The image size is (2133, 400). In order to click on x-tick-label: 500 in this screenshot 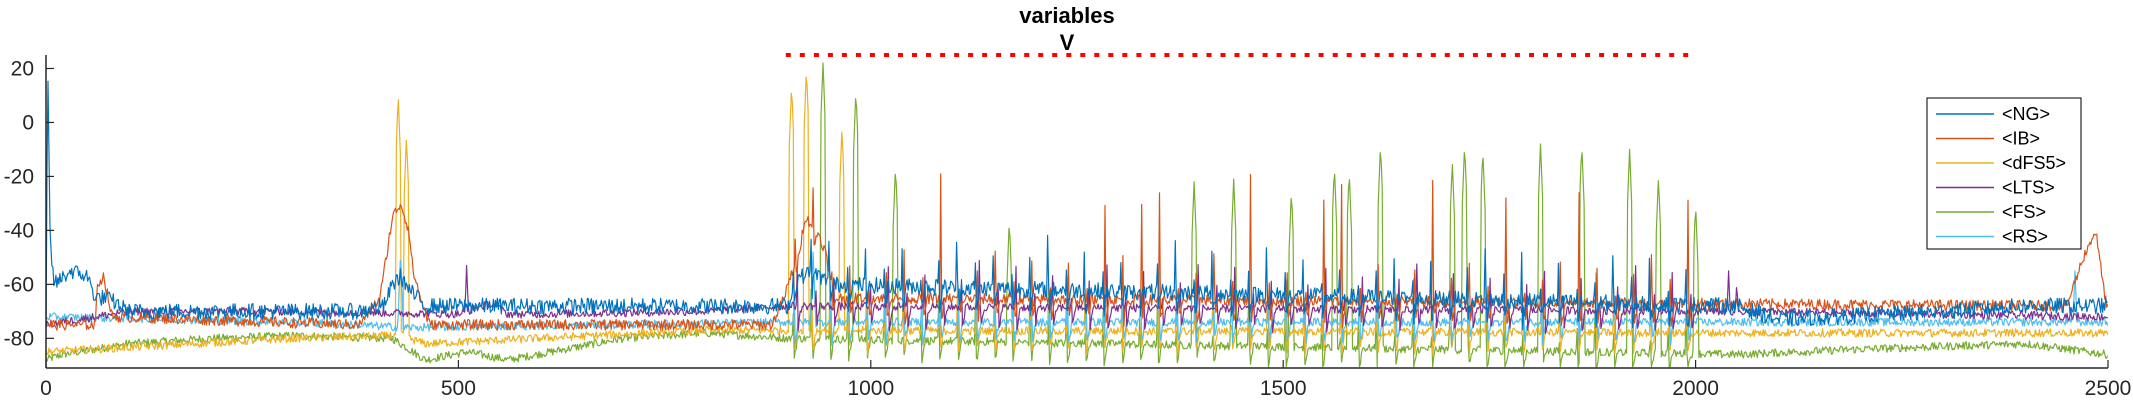, I will do `click(458, 388)`.